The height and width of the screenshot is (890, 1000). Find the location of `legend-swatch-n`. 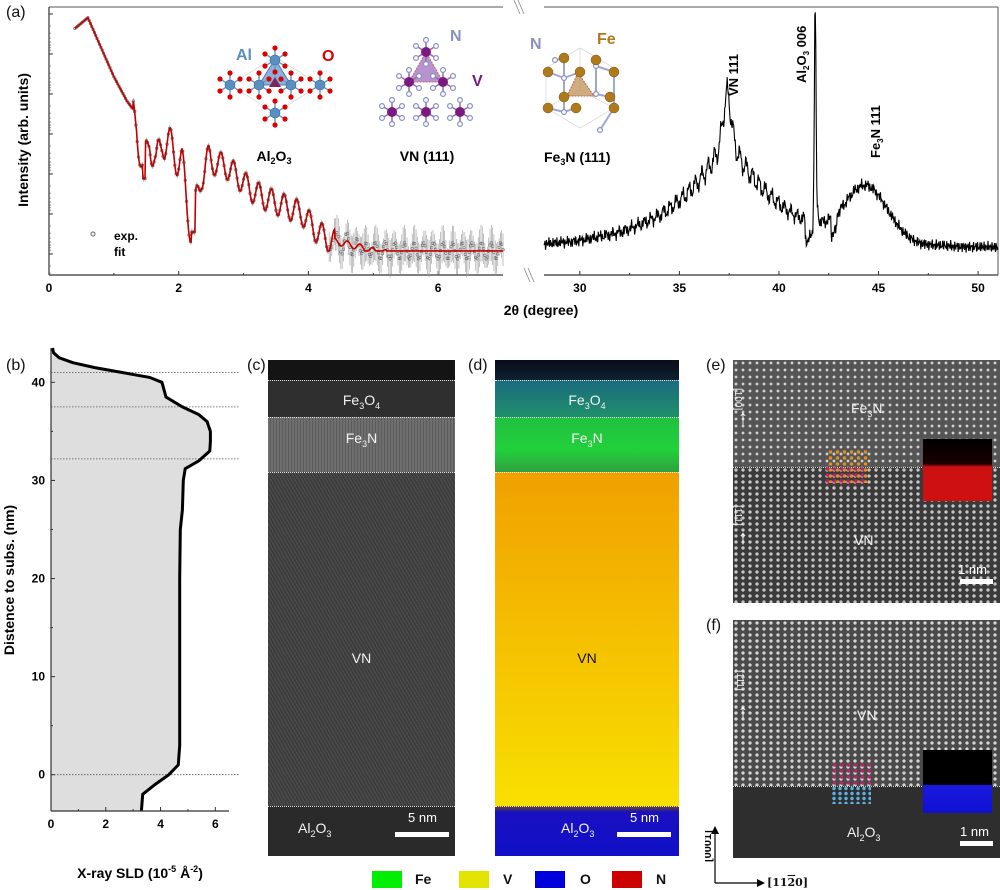

legend-swatch-n is located at coordinates (627, 879).